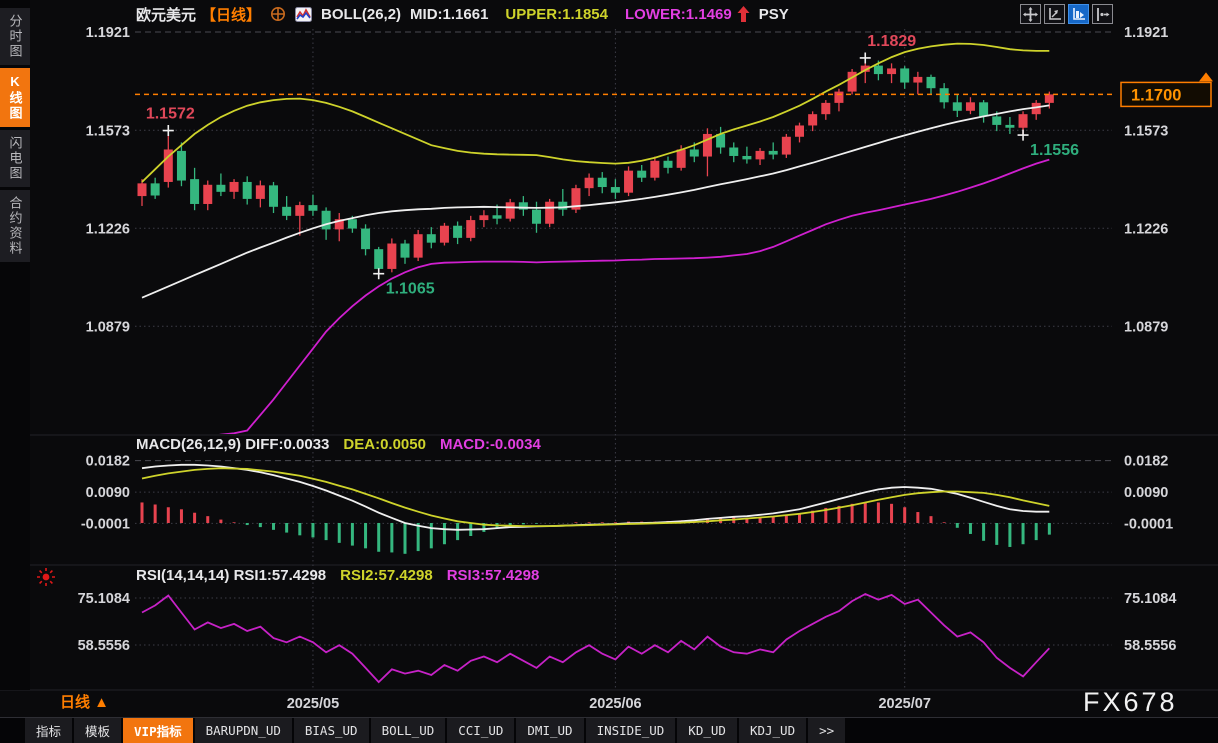 This screenshot has width=1218, height=743. Describe the element at coordinates (1054, 14) in the screenshot. I see `axis-zoom-icon` at that location.